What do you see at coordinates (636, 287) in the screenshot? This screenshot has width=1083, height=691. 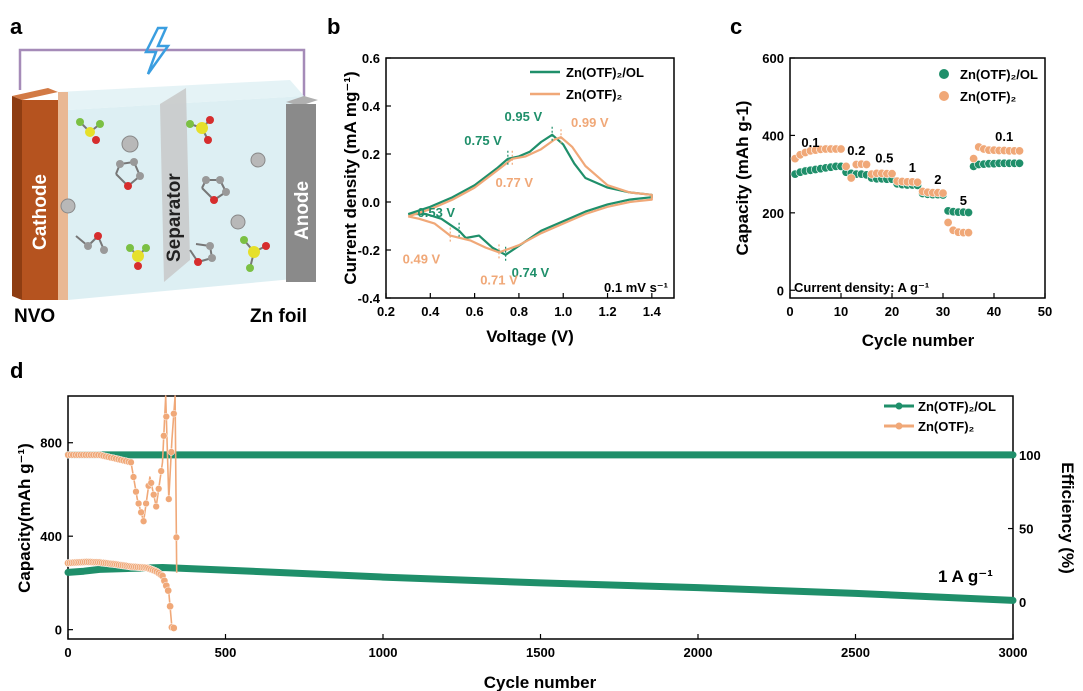 I see `cv-scan-rate: 0.1 mV s⁻¹` at bounding box center [636, 287].